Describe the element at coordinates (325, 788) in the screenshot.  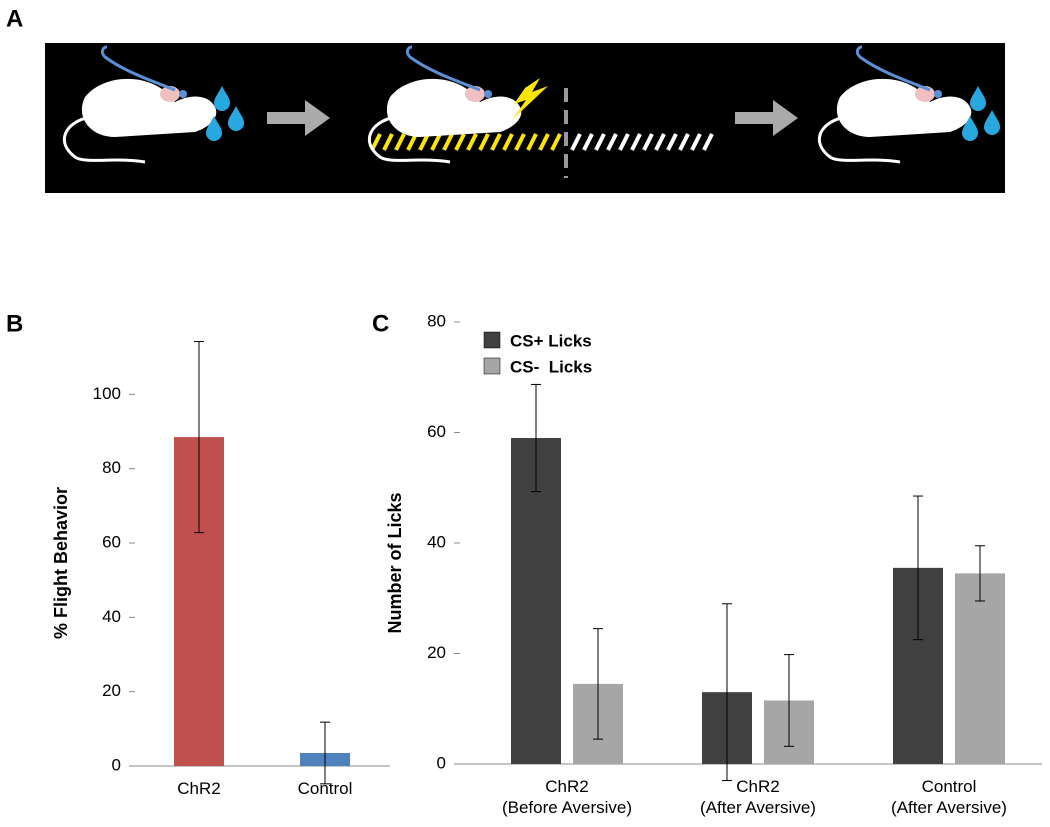
I see `x-tick-label: Control` at that location.